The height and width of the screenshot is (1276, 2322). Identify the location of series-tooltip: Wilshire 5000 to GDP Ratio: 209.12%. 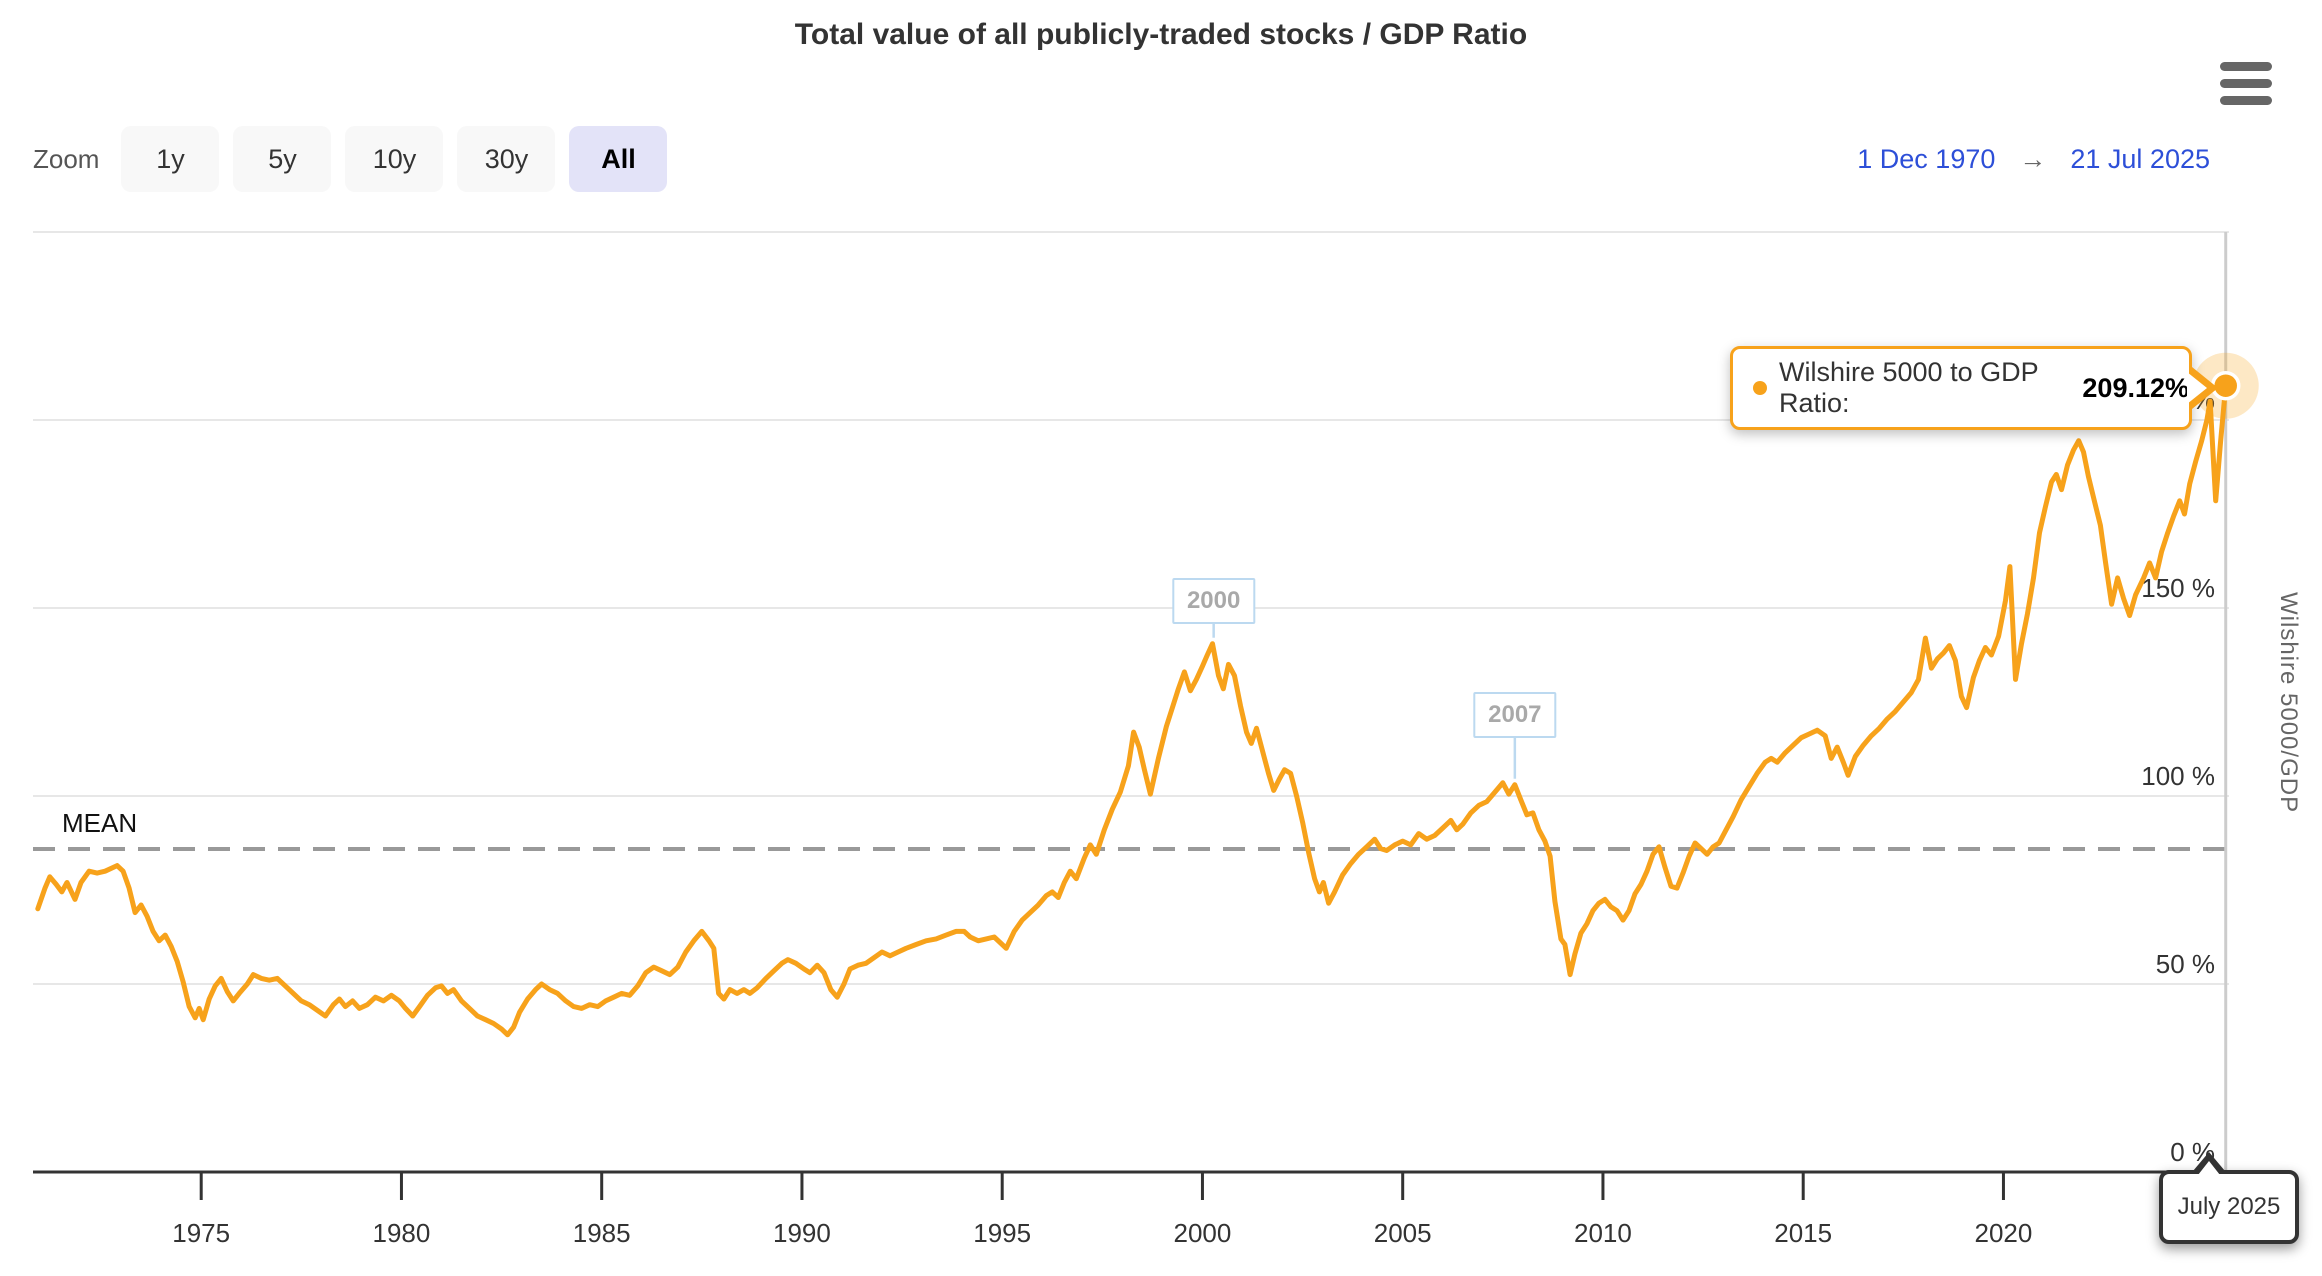
(1974, 388).